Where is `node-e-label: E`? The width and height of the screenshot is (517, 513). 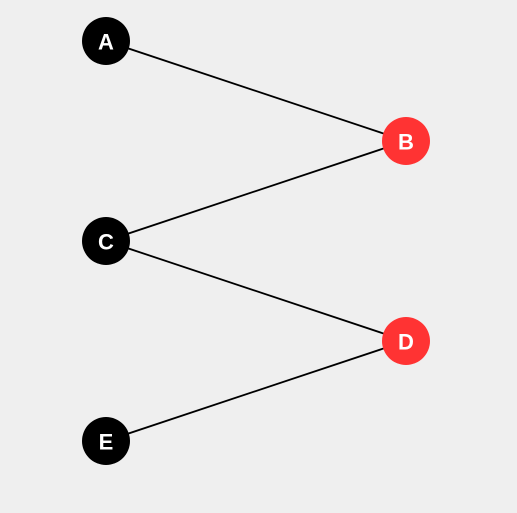 node-e-label: E is located at coordinates (106, 442).